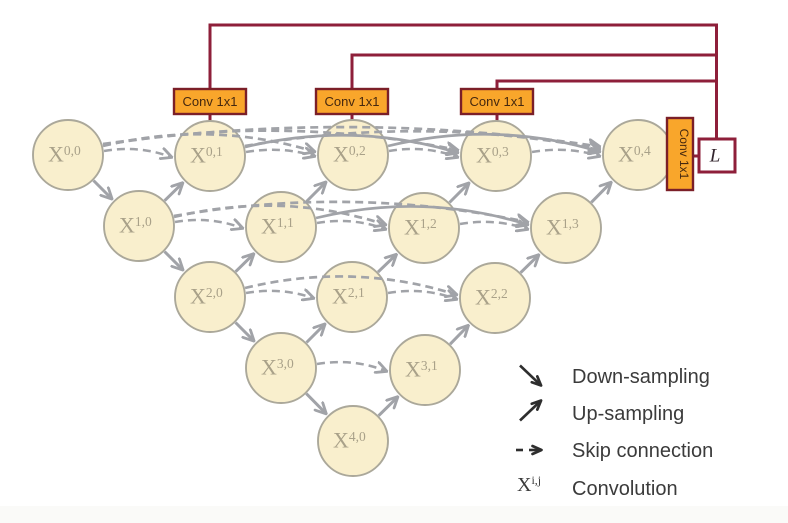 The height and width of the screenshot is (523, 788). Describe the element at coordinates (642, 451) in the screenshot. I see `svg-text: Skip connection` at that location.